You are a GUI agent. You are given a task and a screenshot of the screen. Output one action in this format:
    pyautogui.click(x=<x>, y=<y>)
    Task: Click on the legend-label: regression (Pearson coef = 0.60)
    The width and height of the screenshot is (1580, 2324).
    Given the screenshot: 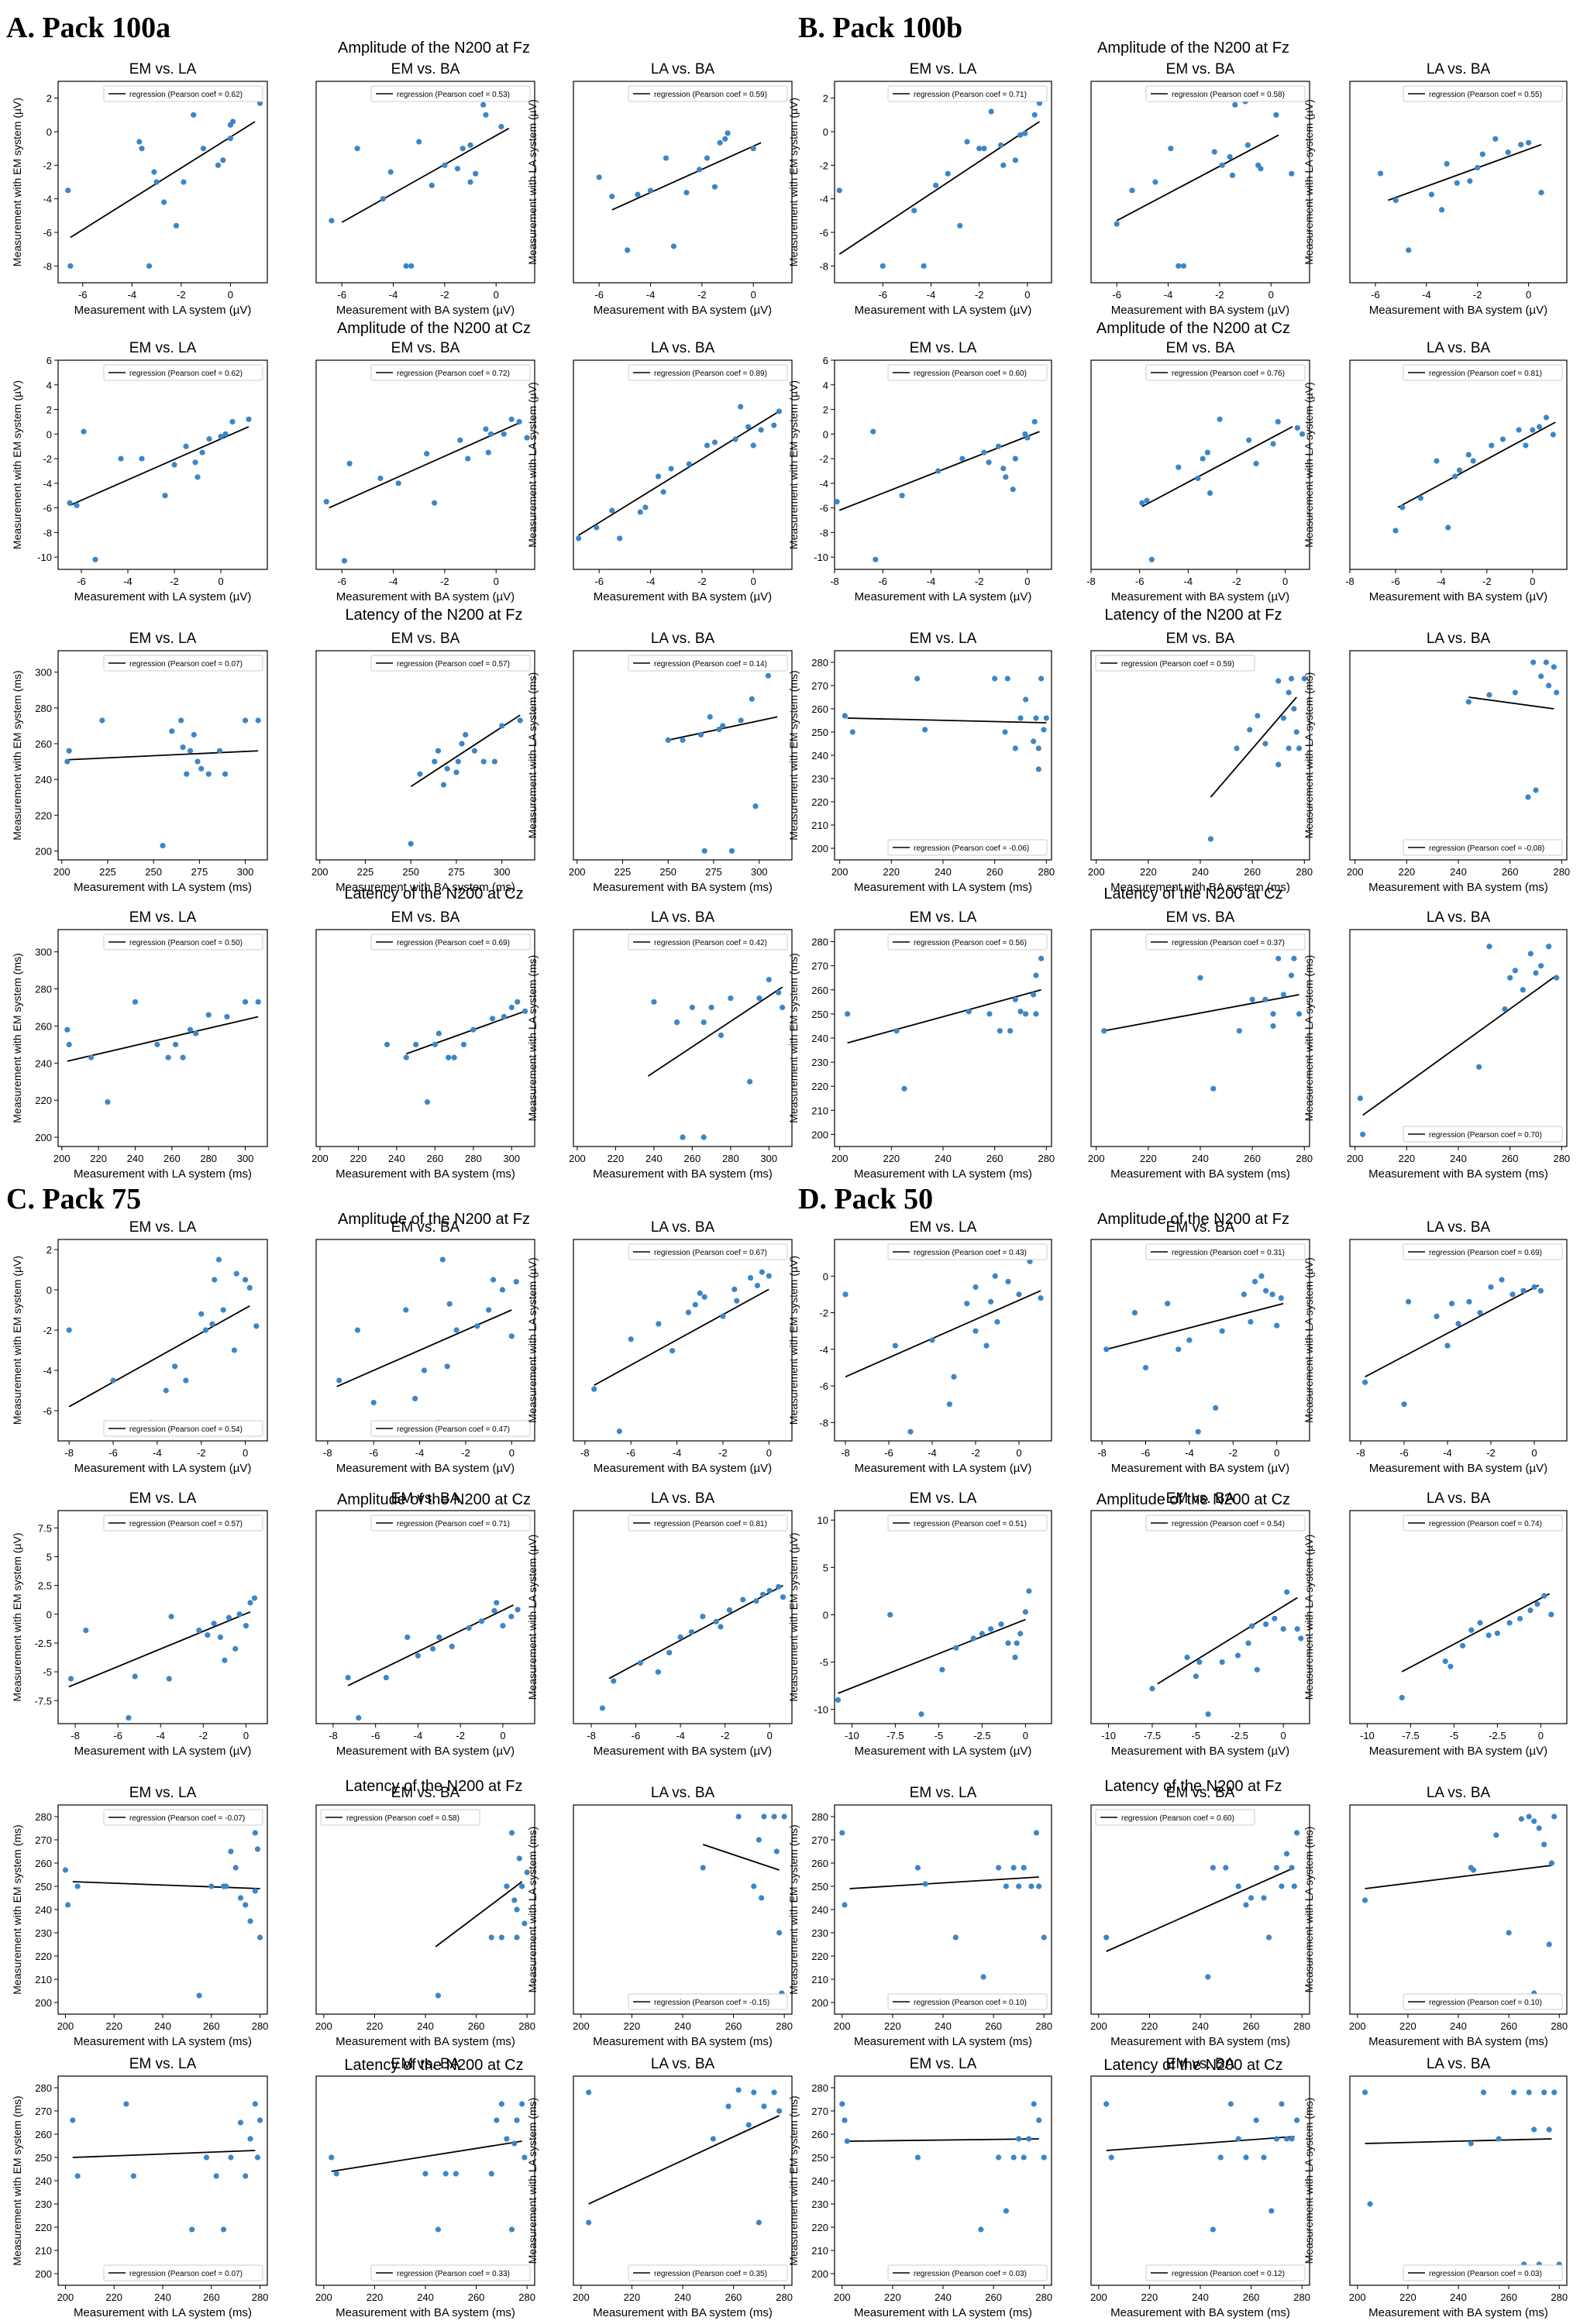 What is the action you would take?
    pyautogui.click(x=970, y=374)
    